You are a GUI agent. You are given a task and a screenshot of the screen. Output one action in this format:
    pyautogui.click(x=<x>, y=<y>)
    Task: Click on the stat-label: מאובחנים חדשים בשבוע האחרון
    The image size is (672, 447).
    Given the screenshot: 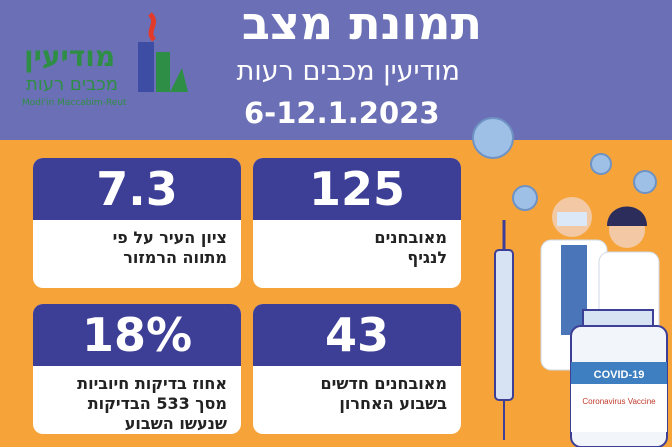 What is the action you would take?
    pyautogui.click(x=383, y=393)
    